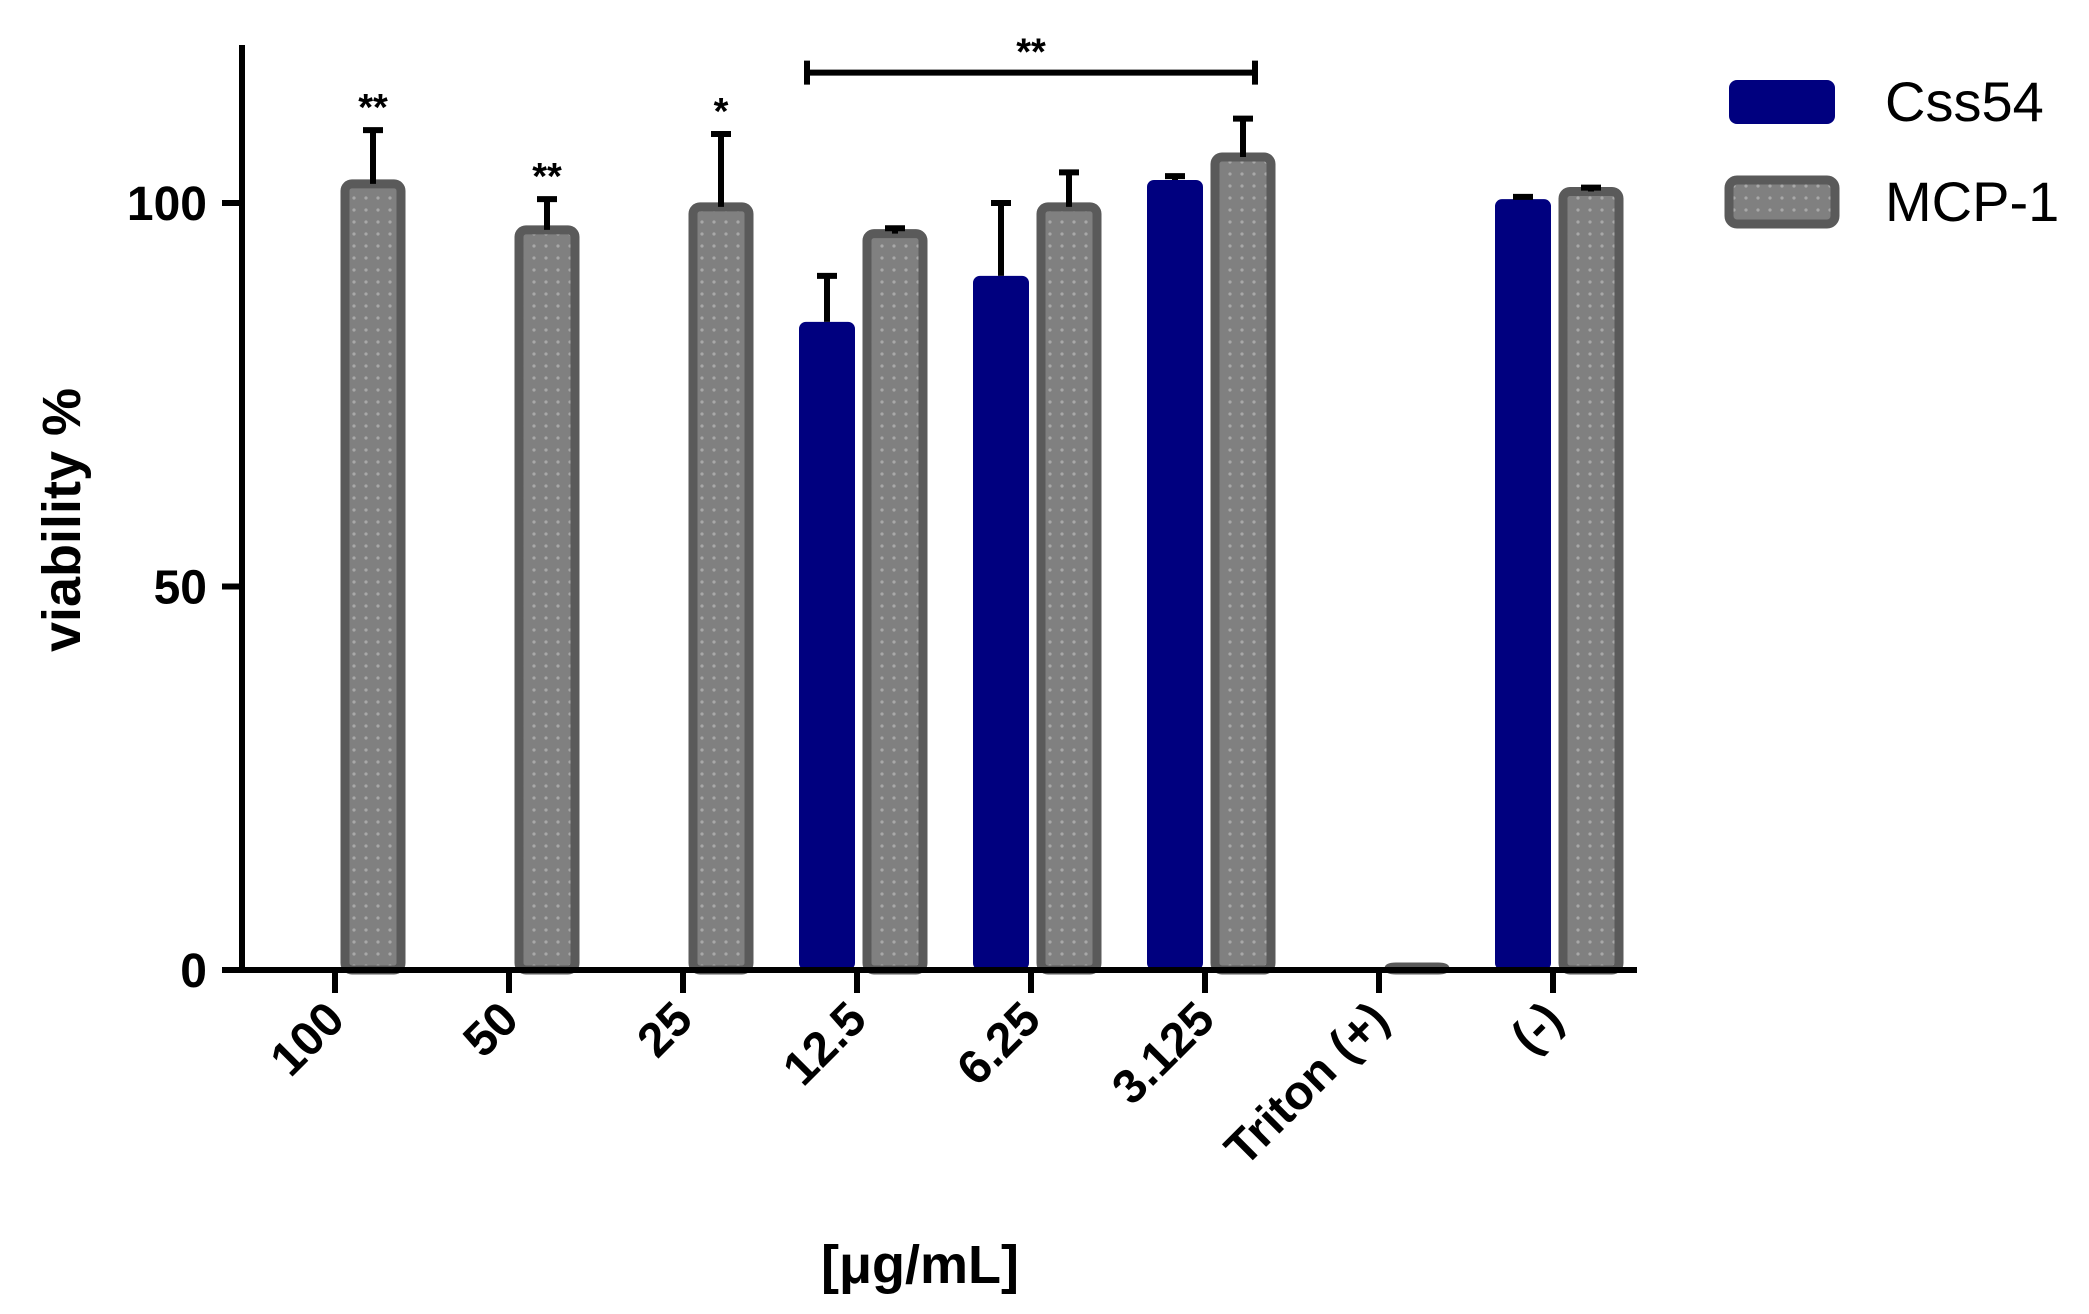 The image size is (2089, 1314). I want to click on significance-bracket, so click(1031, 72).